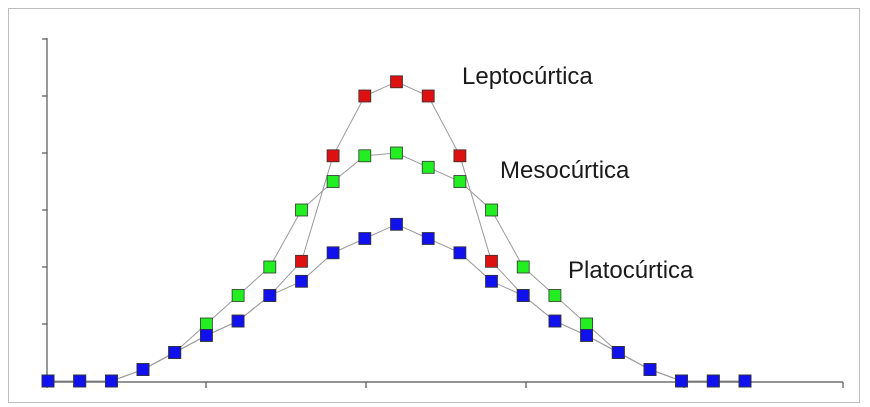  I want to click on label-leptocurtica: Leptocúrtica, so click(527, 76).